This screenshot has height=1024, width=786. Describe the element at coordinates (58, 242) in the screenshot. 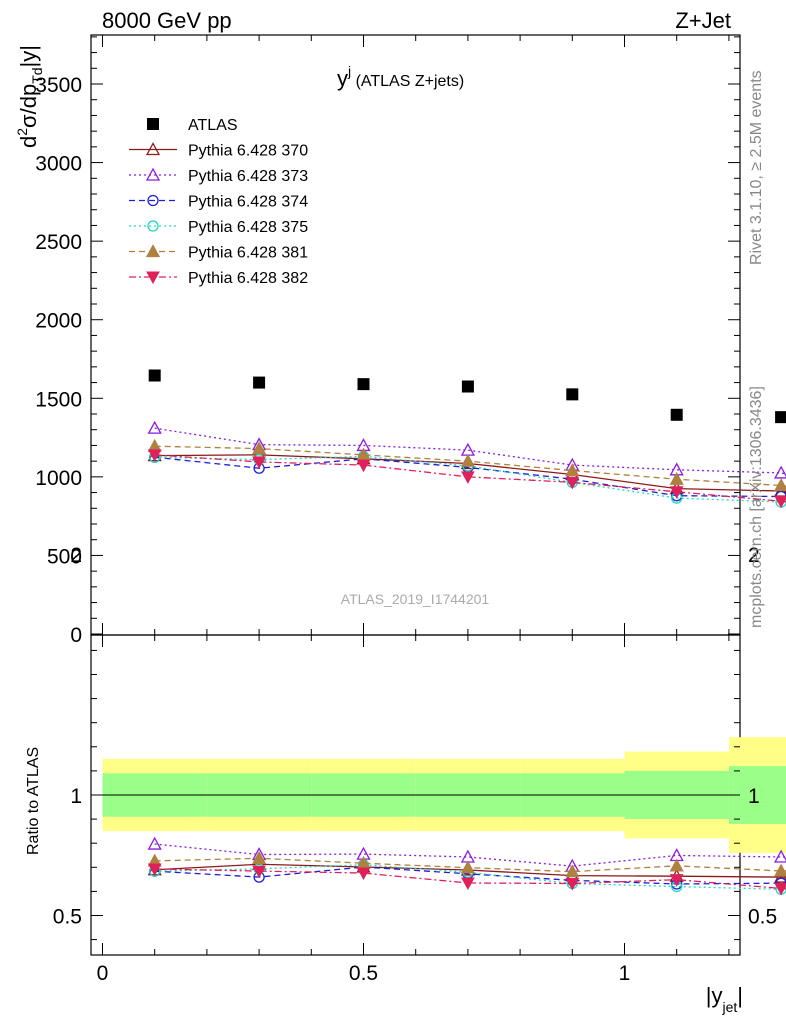

I see `y-tick-label: 2500` at that location.